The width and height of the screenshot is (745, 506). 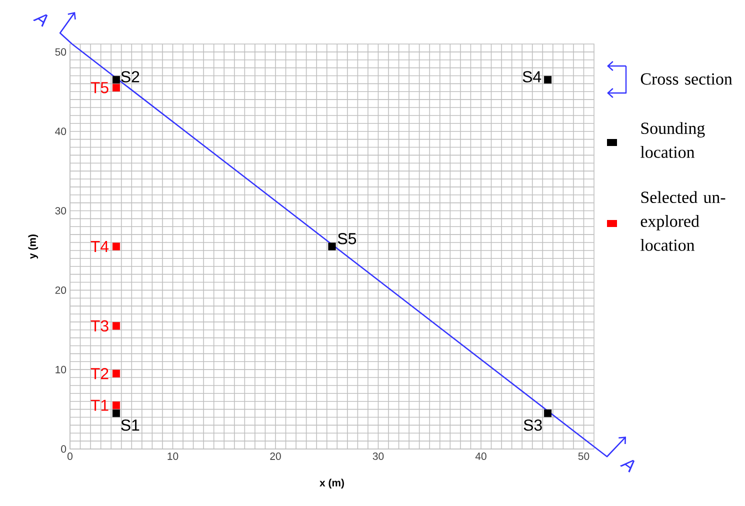 What do you see at coordinates (60, 132) in the screenshot?
I see `y-tick-label: 40` at bounding box center [60, 132].